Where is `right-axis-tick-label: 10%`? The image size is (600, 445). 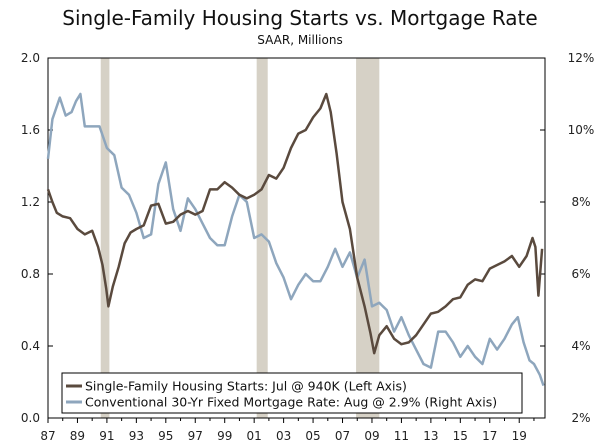 right-axis-tick-label: 10% is located at coordinates (581, 130).